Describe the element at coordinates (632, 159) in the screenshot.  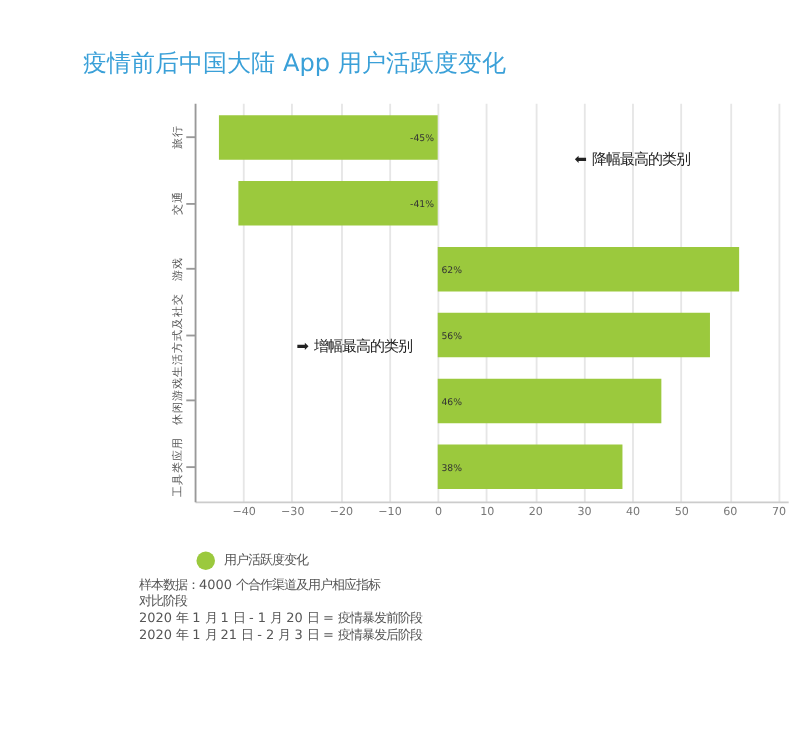
I see `annotation: ⬅ 降幅最高的类别` at that location.